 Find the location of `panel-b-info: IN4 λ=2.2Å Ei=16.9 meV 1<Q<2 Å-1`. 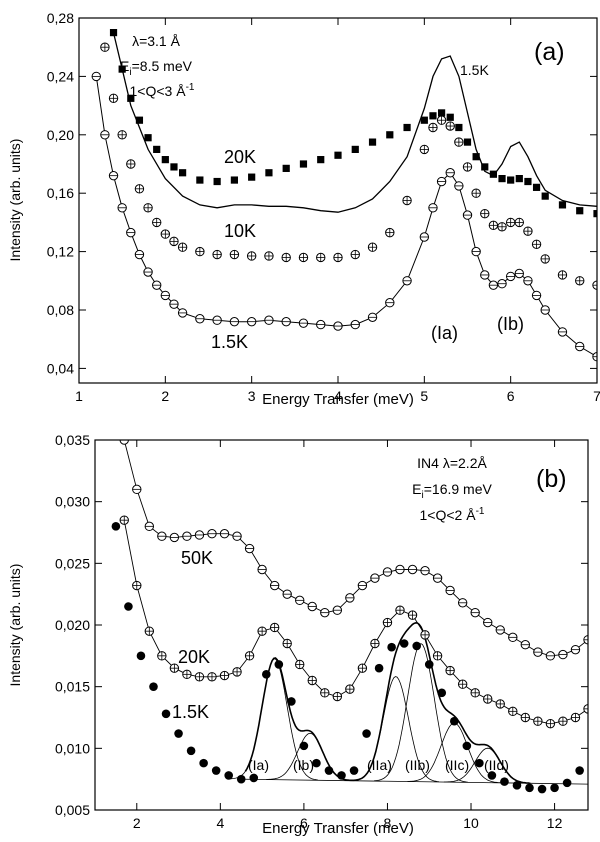

panel-b-info: IN4 λ=2.2Å Ei=16.9 meV 1<Q<2 Å-1 is located at coordinates (452, 489).